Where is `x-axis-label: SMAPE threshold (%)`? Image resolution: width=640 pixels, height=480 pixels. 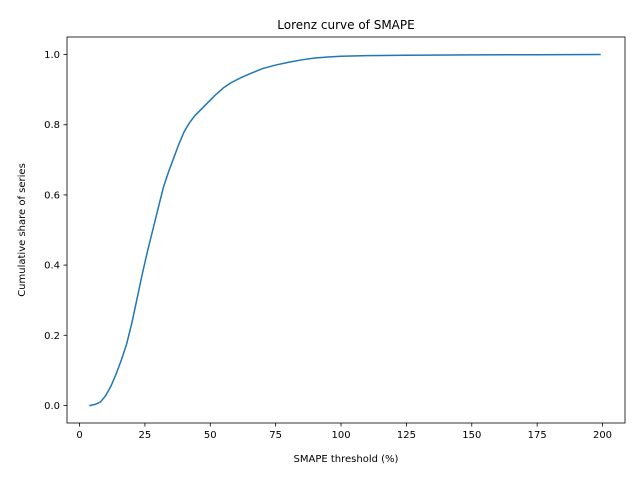
x-axis-label: SMAPE threshold (%) is located at coordinates (346, 459).